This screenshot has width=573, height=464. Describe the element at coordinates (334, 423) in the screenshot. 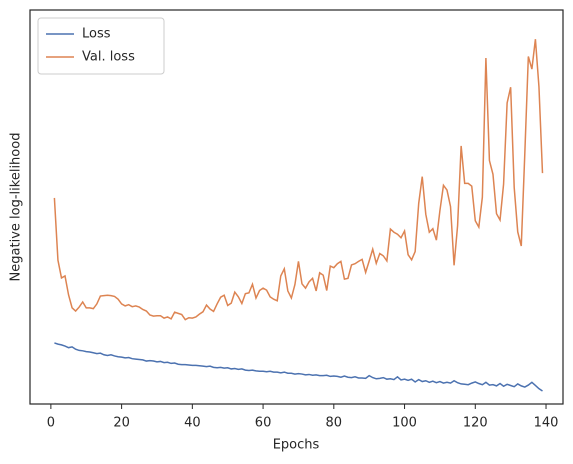

I see `x-tick-label: 80` at that location.